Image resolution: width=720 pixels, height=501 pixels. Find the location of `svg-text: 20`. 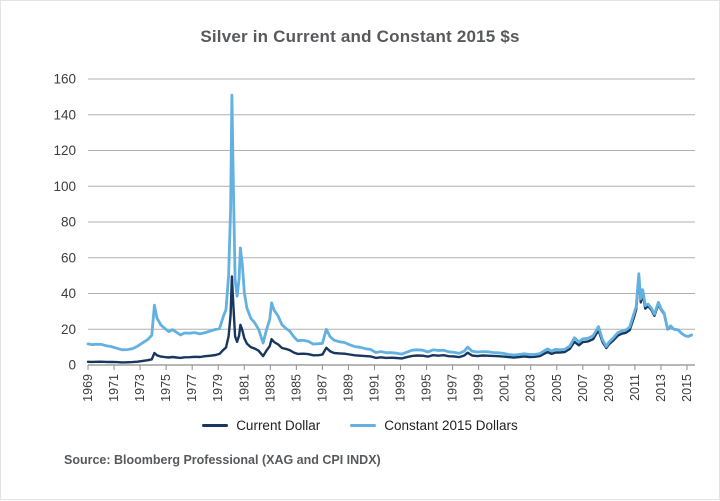

svg-text: 20 is located at coordinates (68, 329).